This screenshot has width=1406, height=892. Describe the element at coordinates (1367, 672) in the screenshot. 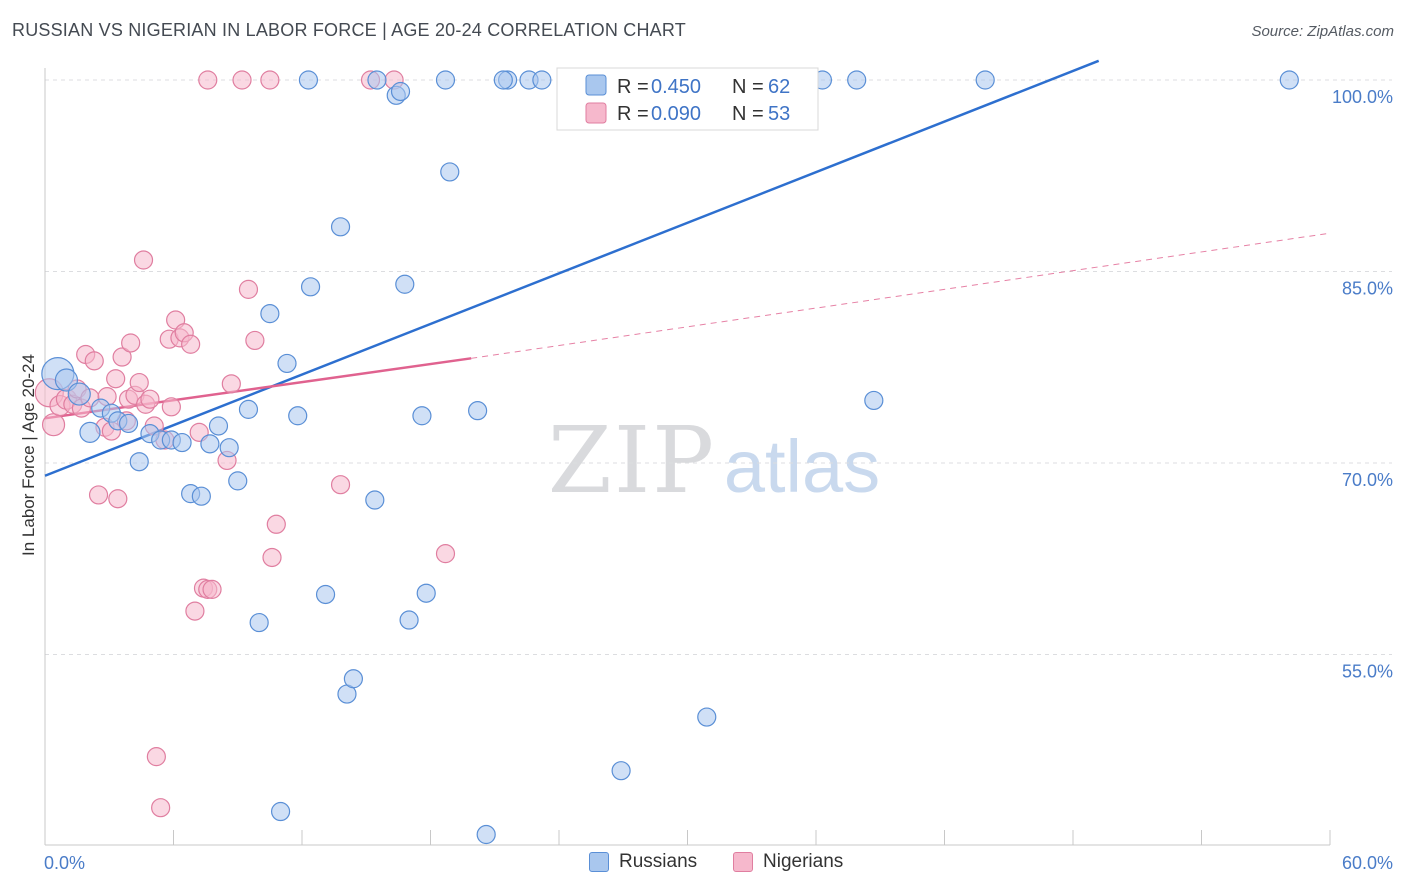

I see `y-tick-label: 55.0%` at that location.